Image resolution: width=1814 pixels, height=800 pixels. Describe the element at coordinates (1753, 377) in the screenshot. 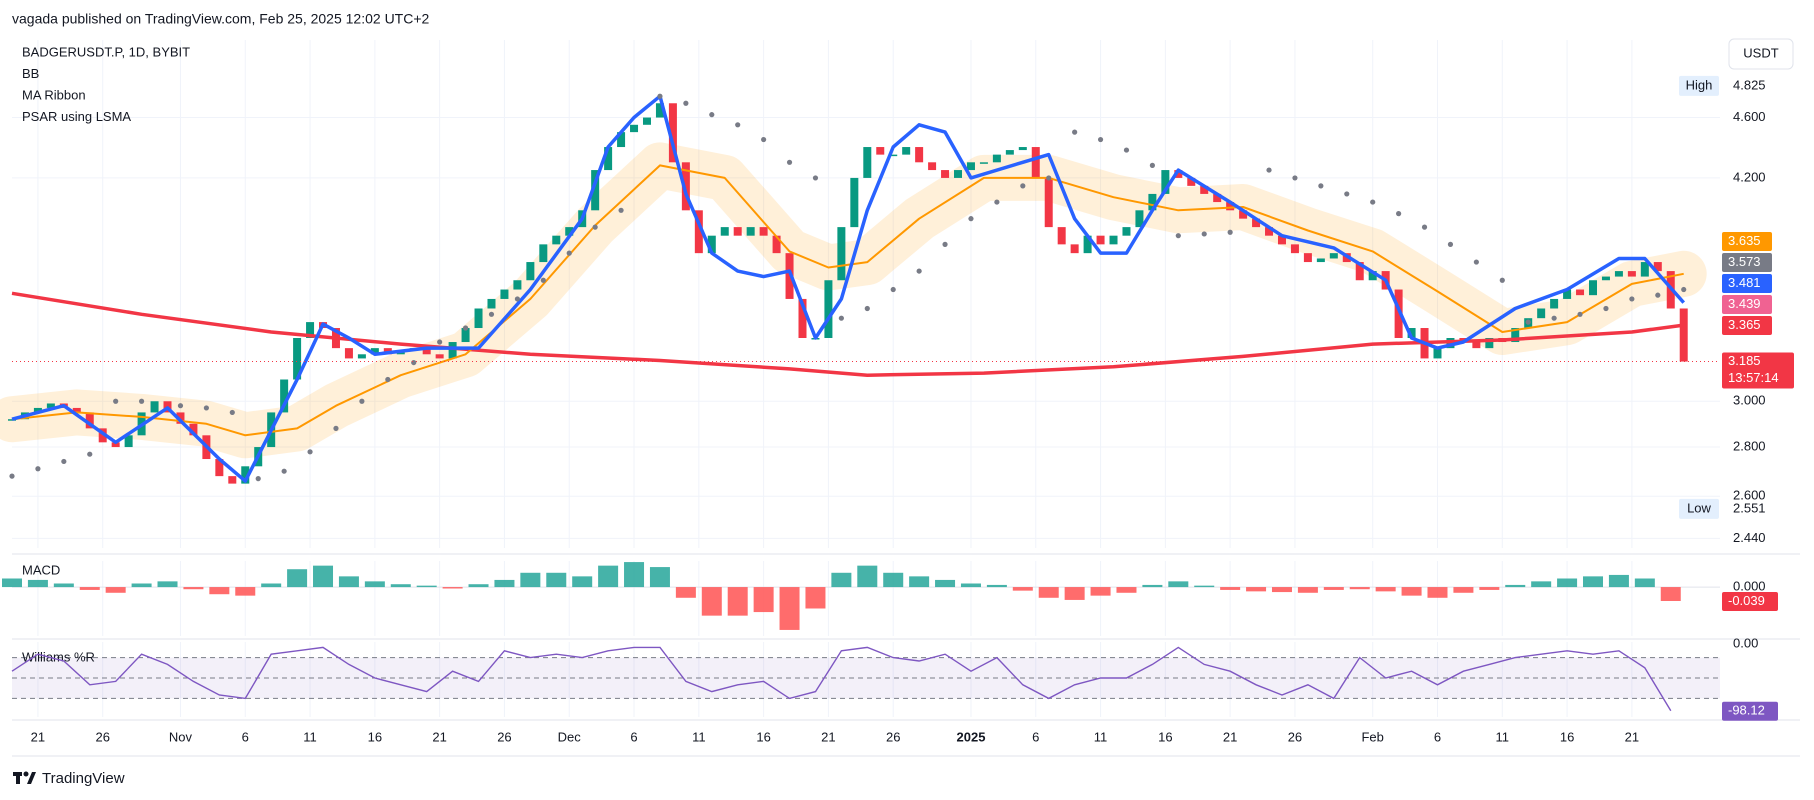

I see `countdown: 13:57:14` at that location.